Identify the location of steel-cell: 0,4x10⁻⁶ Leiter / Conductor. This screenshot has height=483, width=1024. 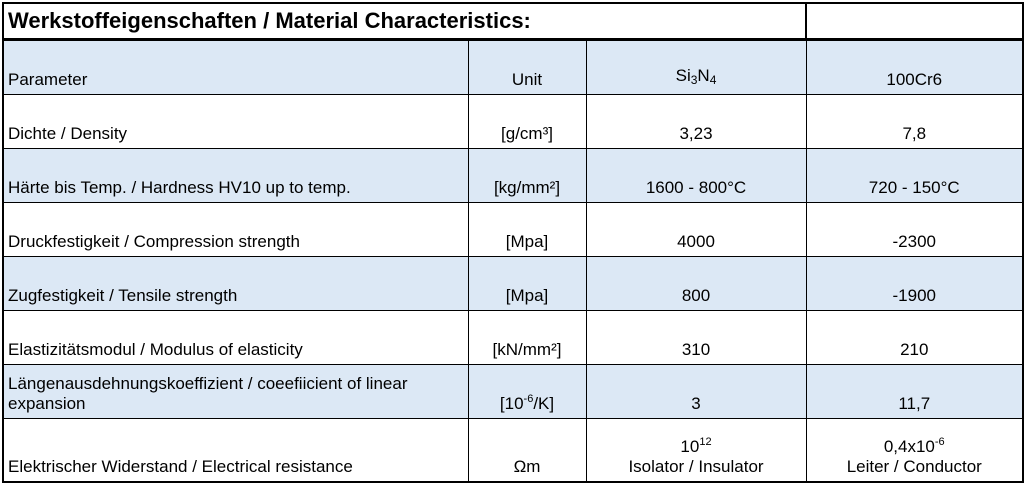
(914, 450).